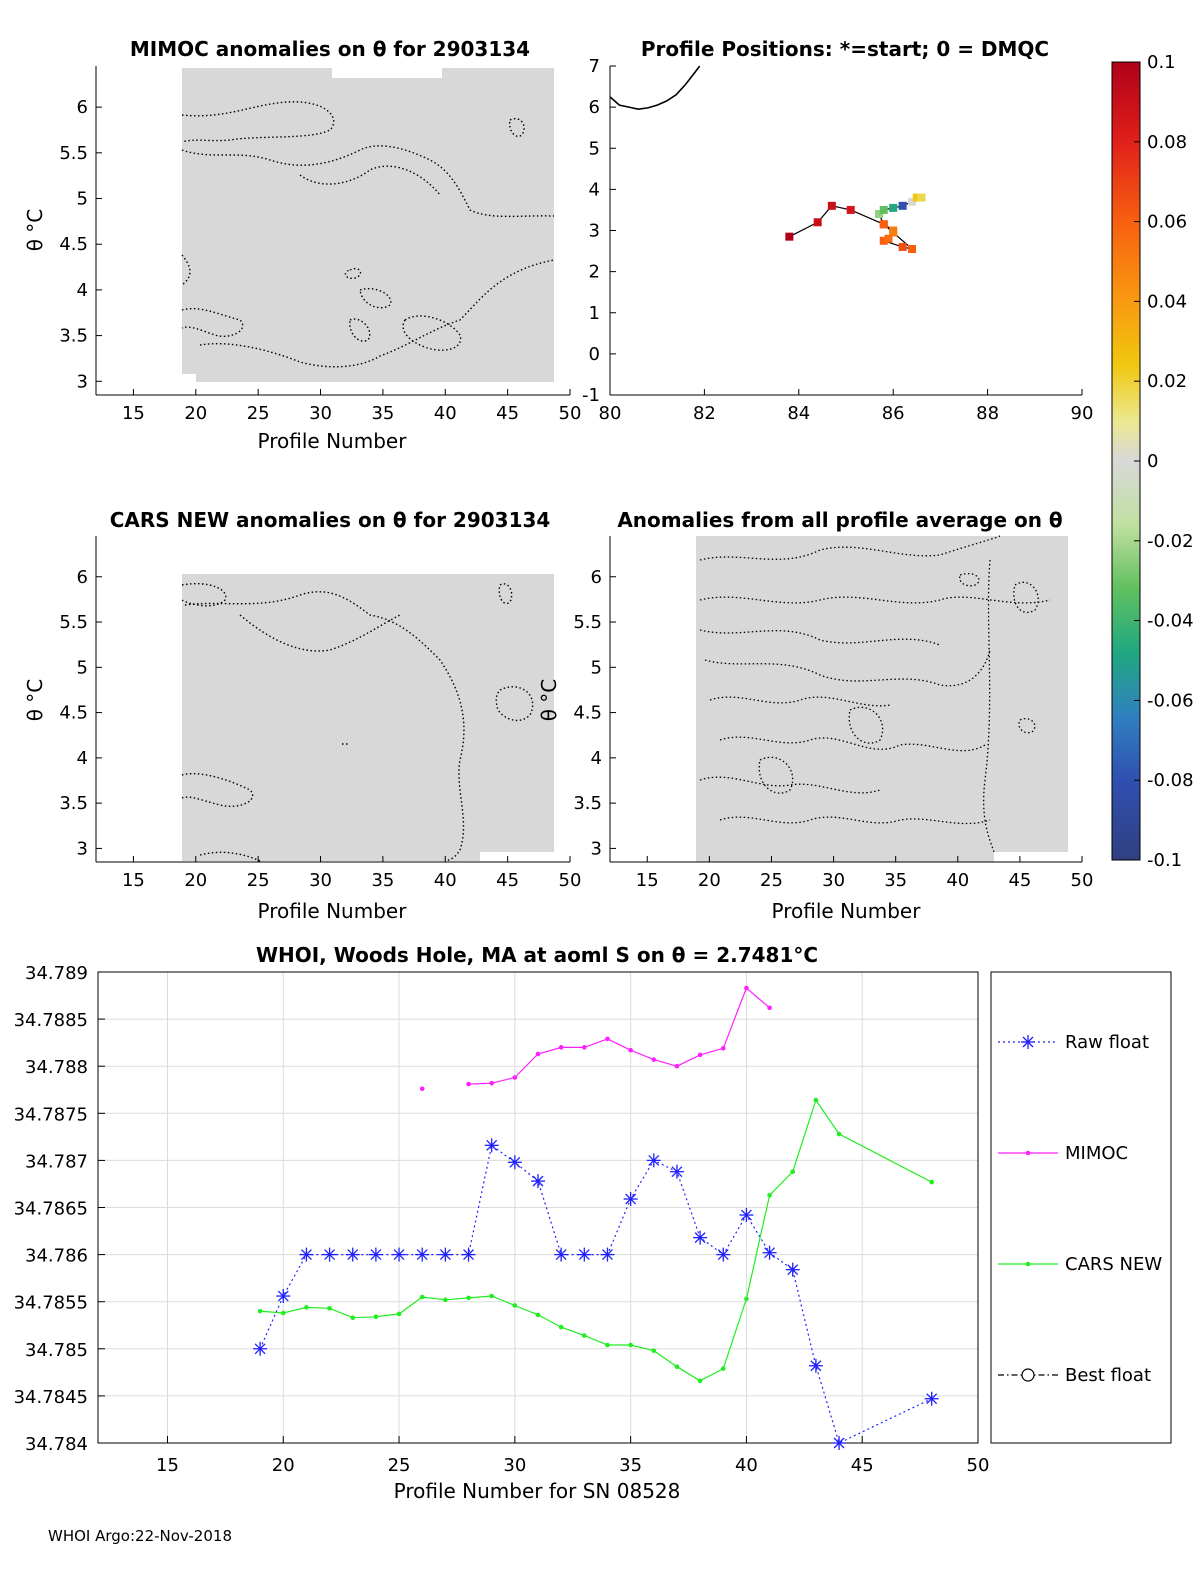 The image size is (1200, 1575). Describe the element at coordinates (1161, 62) in the screenshot. I see `colorbar-tick-label: 0.1` at that location.